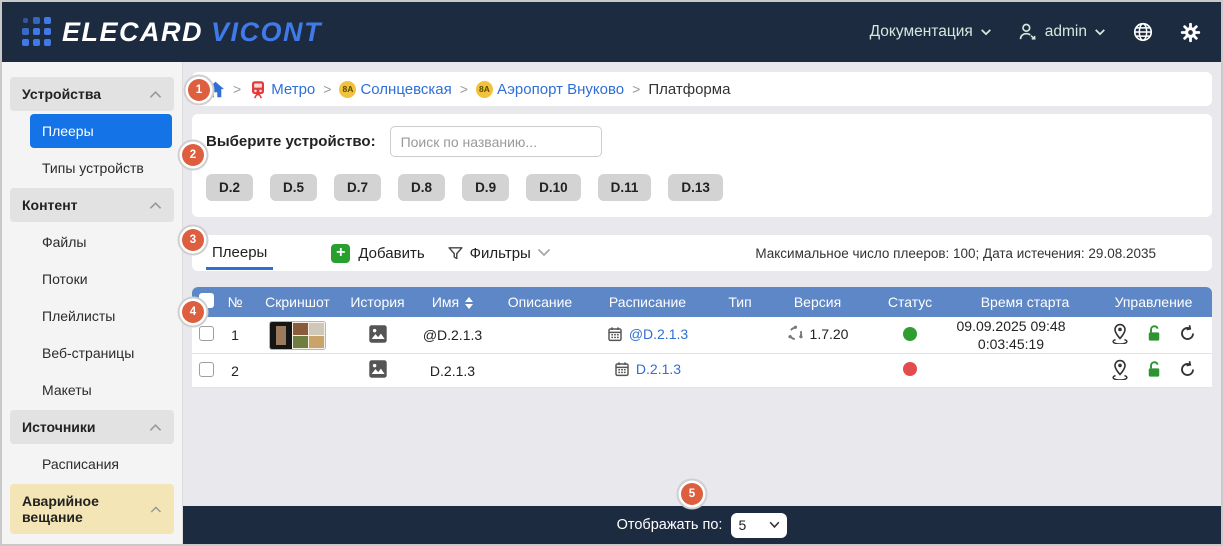 The width and height of the screenshot is (1223, 546). I want to click on sidebar-section-sources: Источники, so click(92, 427).